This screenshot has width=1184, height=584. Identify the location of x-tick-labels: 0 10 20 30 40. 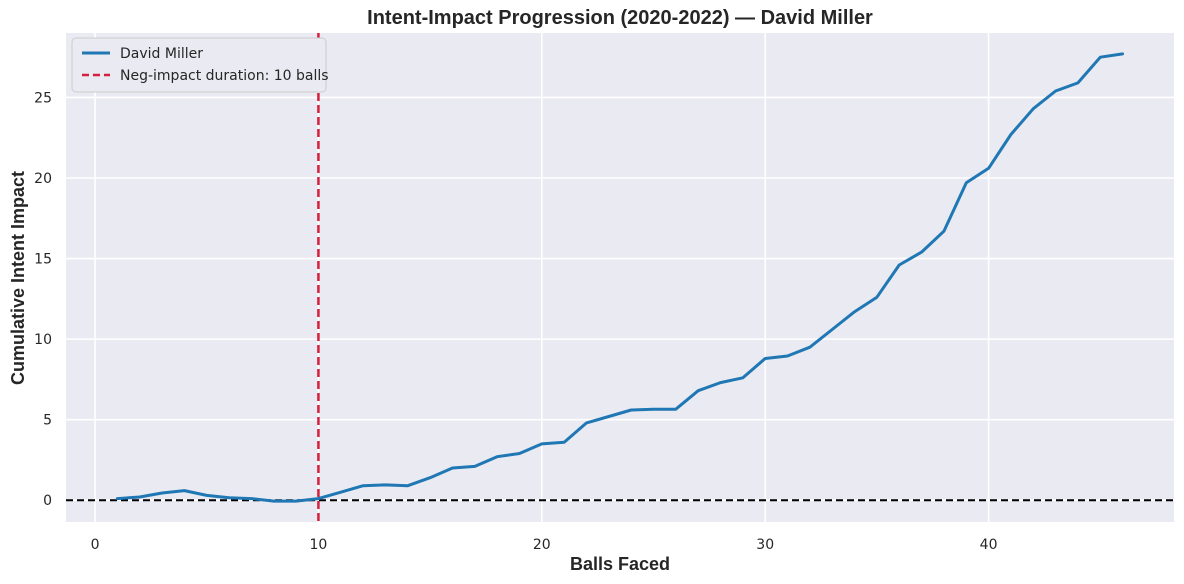
(544, 545).